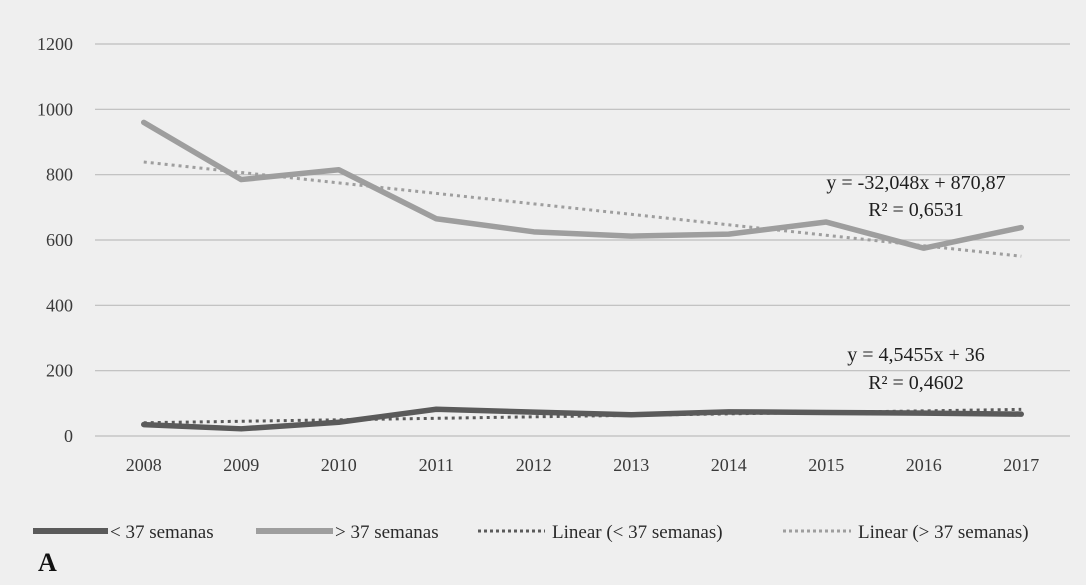  I want to click on x-tick-label-2012: 2012, so click(534, 465).